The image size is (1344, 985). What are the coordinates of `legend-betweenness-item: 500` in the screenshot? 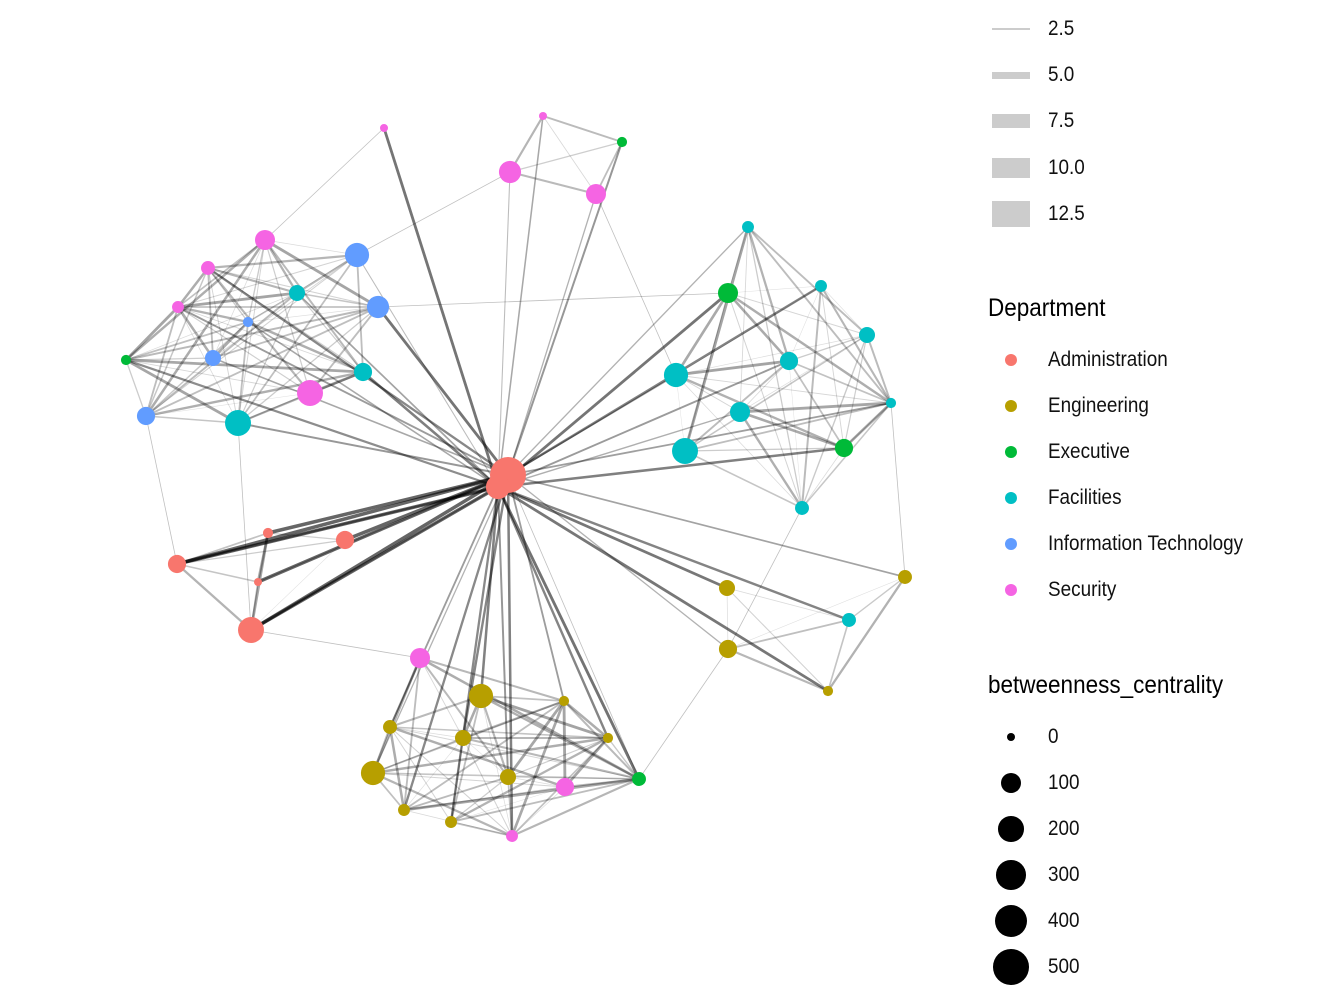 It's located at (1160, 967).